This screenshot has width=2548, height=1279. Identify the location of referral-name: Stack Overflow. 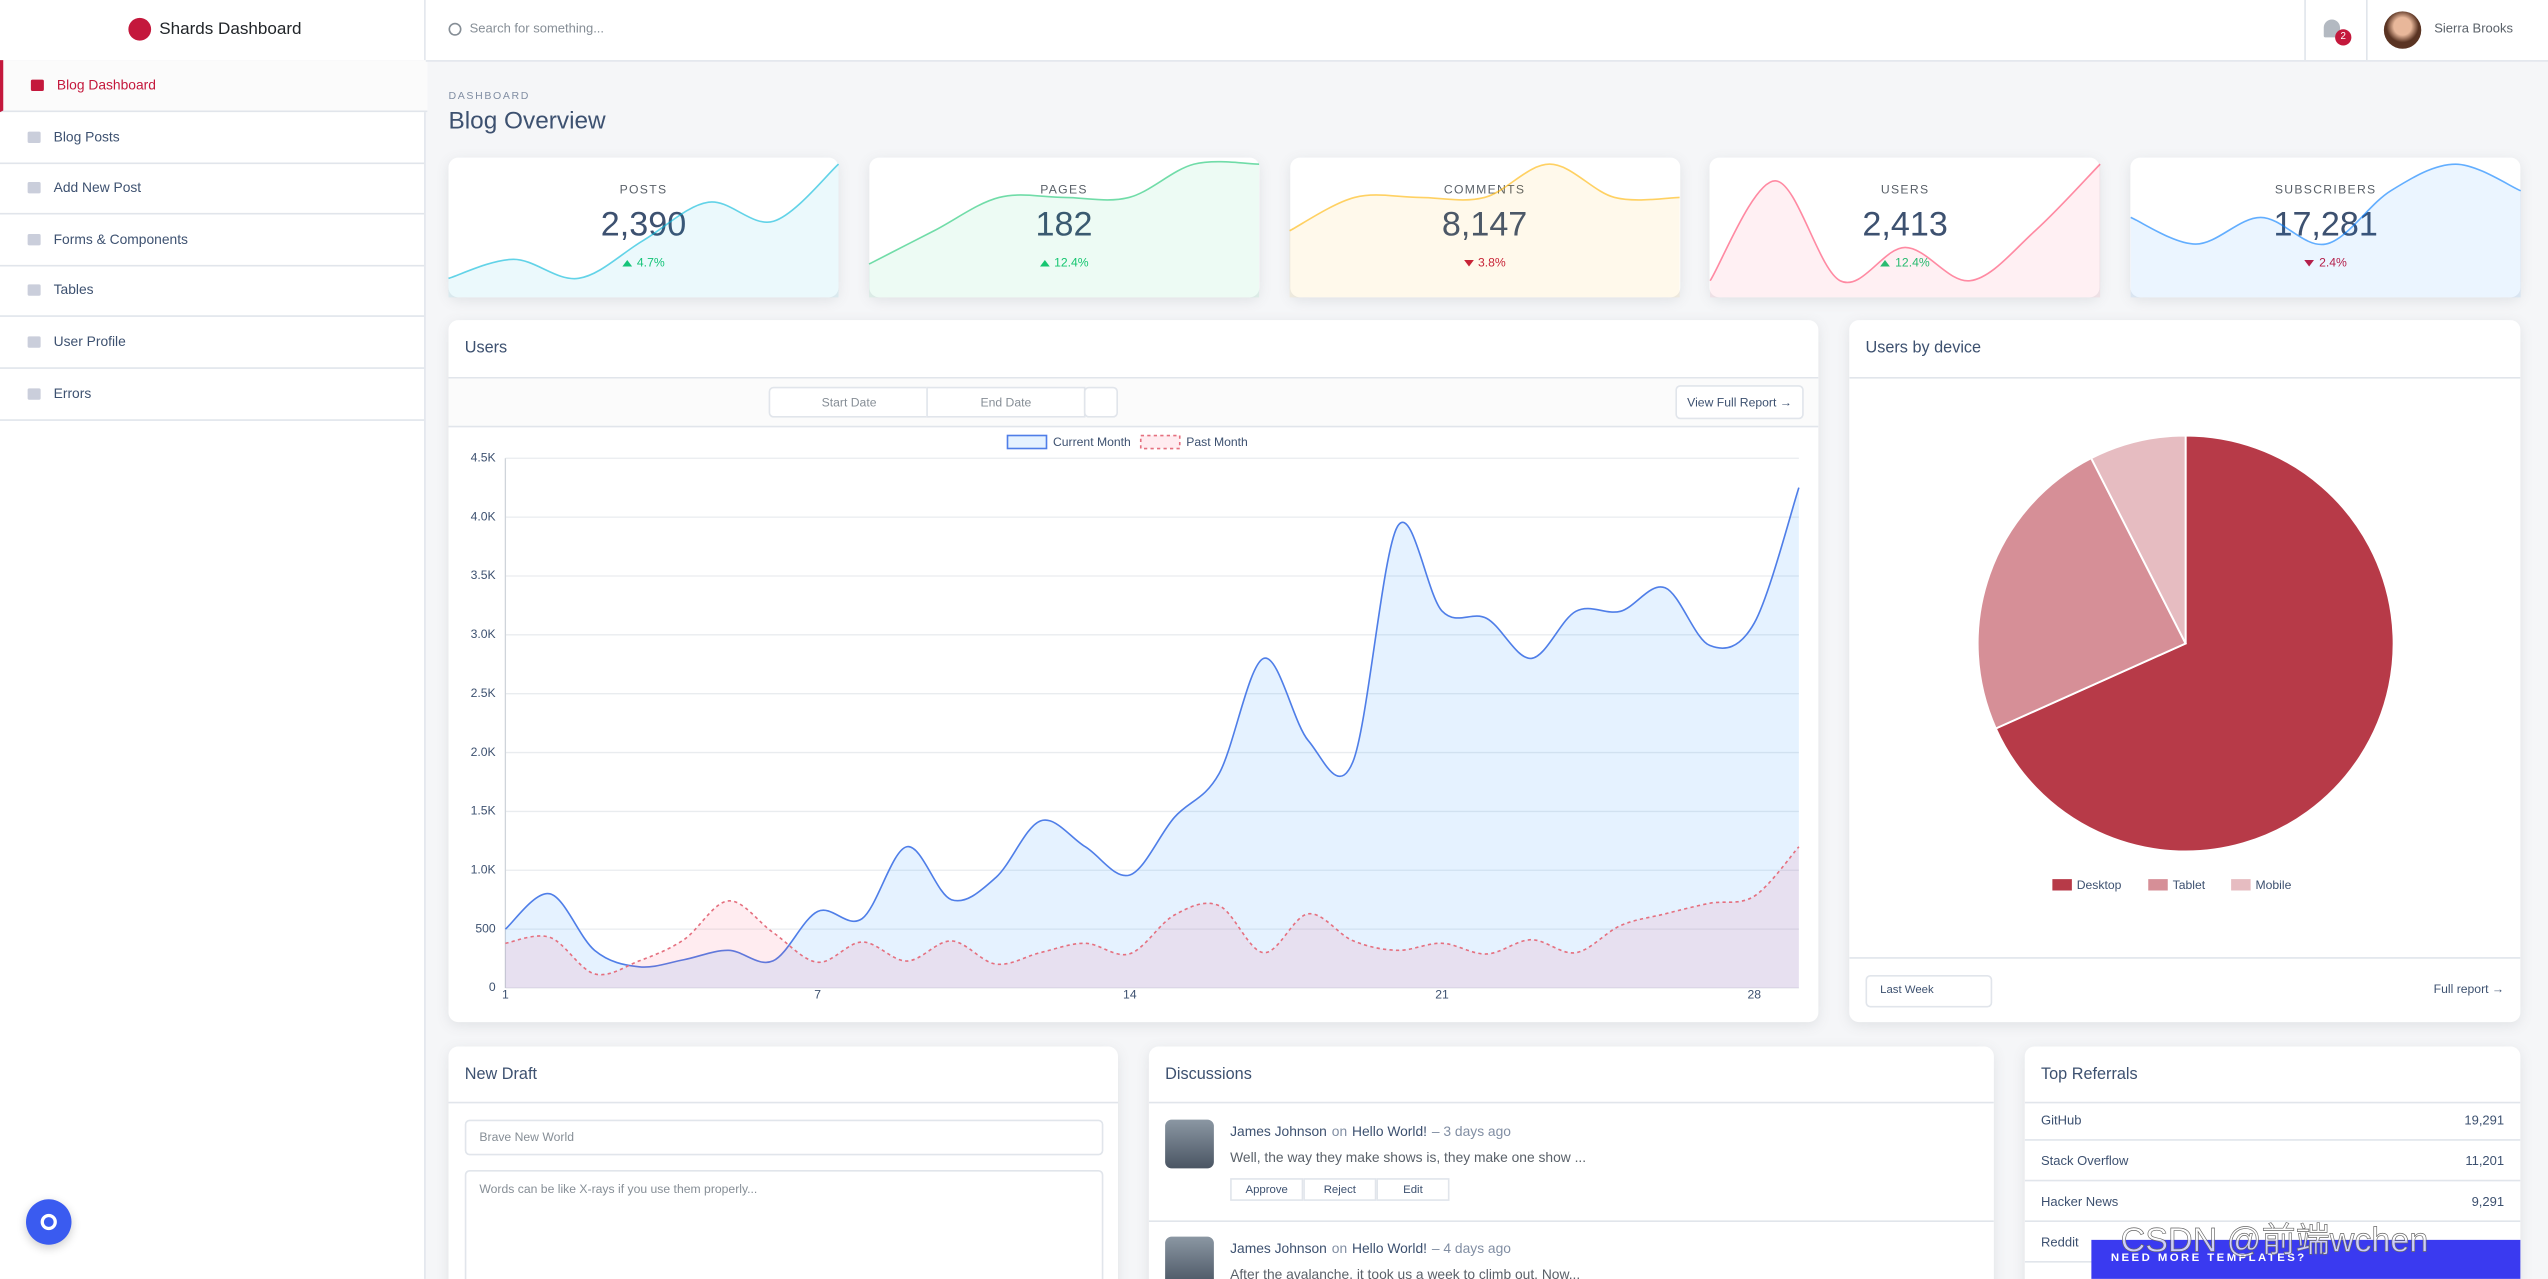
(2085, 1161).